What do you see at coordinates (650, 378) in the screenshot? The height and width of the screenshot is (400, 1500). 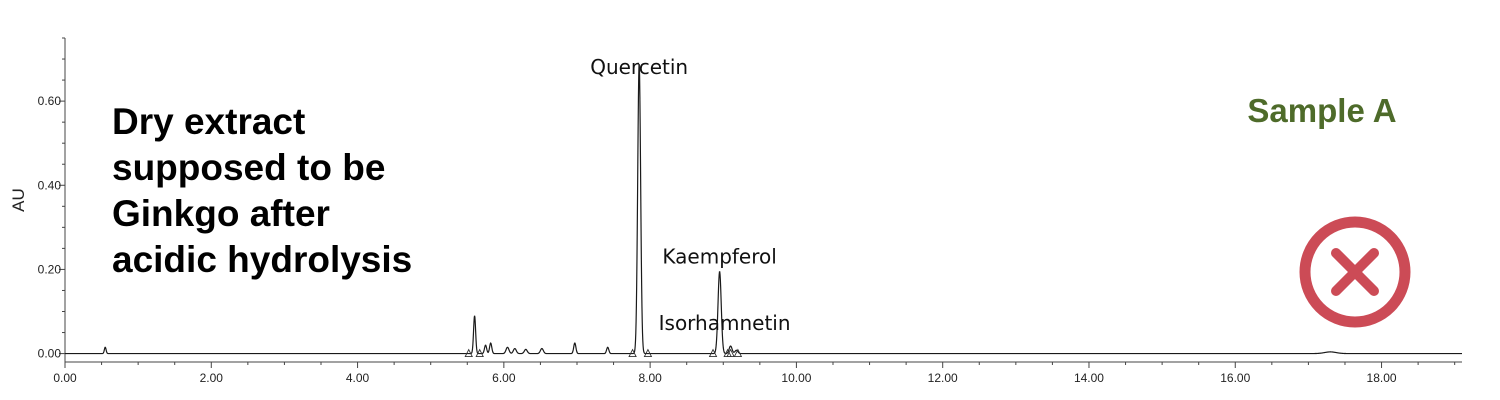 I see `x-tick-label: 8.00` at bounding box center [650, 378].